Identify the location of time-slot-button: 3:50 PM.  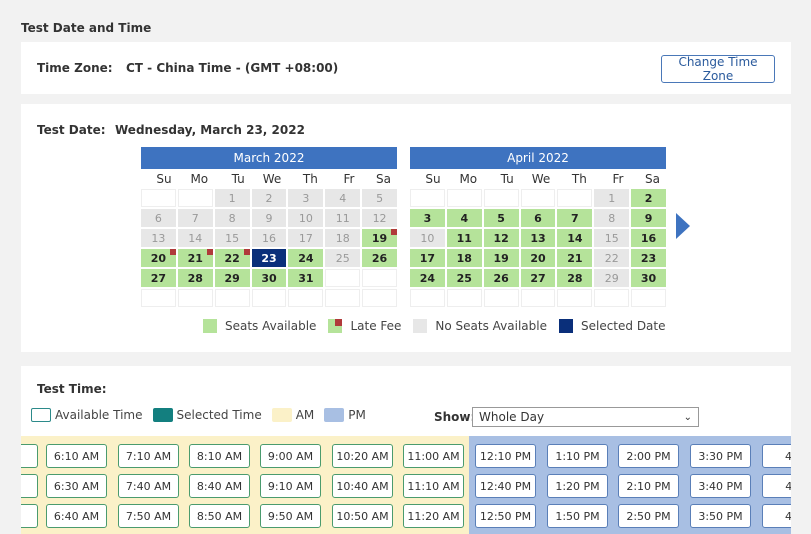
(720, 516).